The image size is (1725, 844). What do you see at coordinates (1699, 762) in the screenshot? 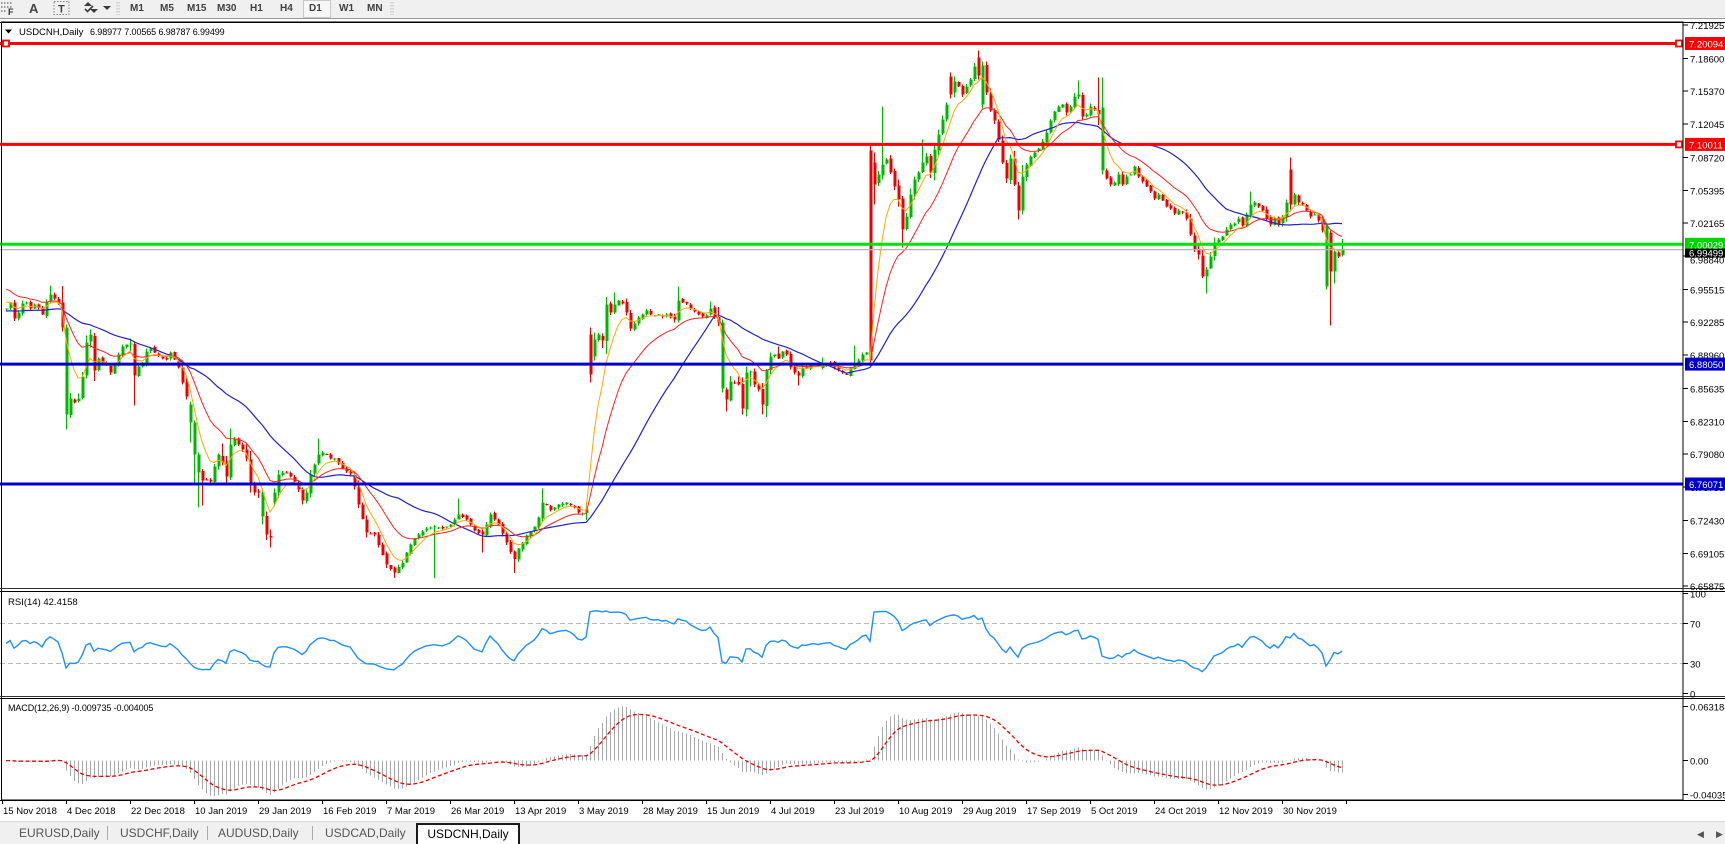
I see `svg-text: 0.00` at bounding box center [1699, 762].